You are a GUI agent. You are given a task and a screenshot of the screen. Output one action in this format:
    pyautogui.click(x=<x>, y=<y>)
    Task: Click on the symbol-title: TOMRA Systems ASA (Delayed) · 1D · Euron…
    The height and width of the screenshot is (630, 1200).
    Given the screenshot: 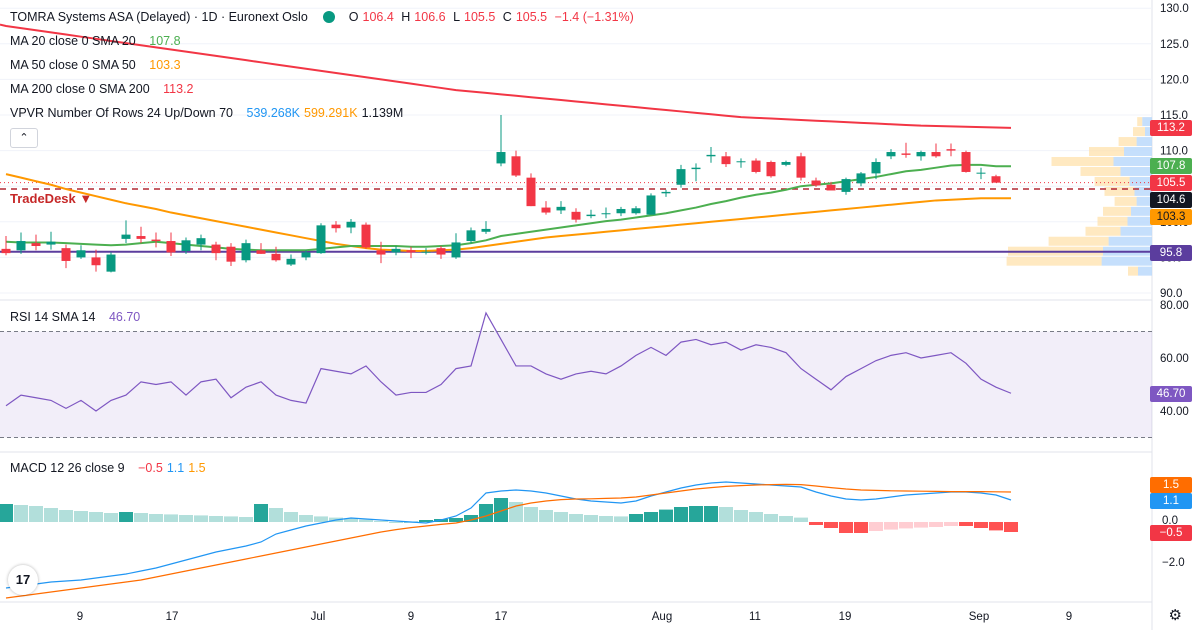 What is the action you would take?
    pyautogui.click(x=159, y=17)
    